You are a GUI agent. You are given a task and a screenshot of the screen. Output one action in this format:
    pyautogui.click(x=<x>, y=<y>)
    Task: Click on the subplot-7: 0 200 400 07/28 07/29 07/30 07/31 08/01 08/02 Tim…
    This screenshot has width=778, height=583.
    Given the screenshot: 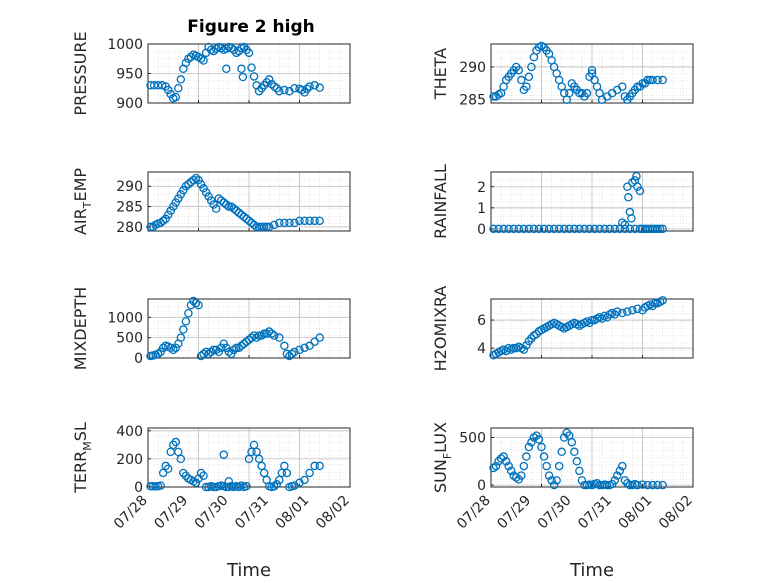 What is the action you would take?
    pyautogui.click(x=212, y=501)
    